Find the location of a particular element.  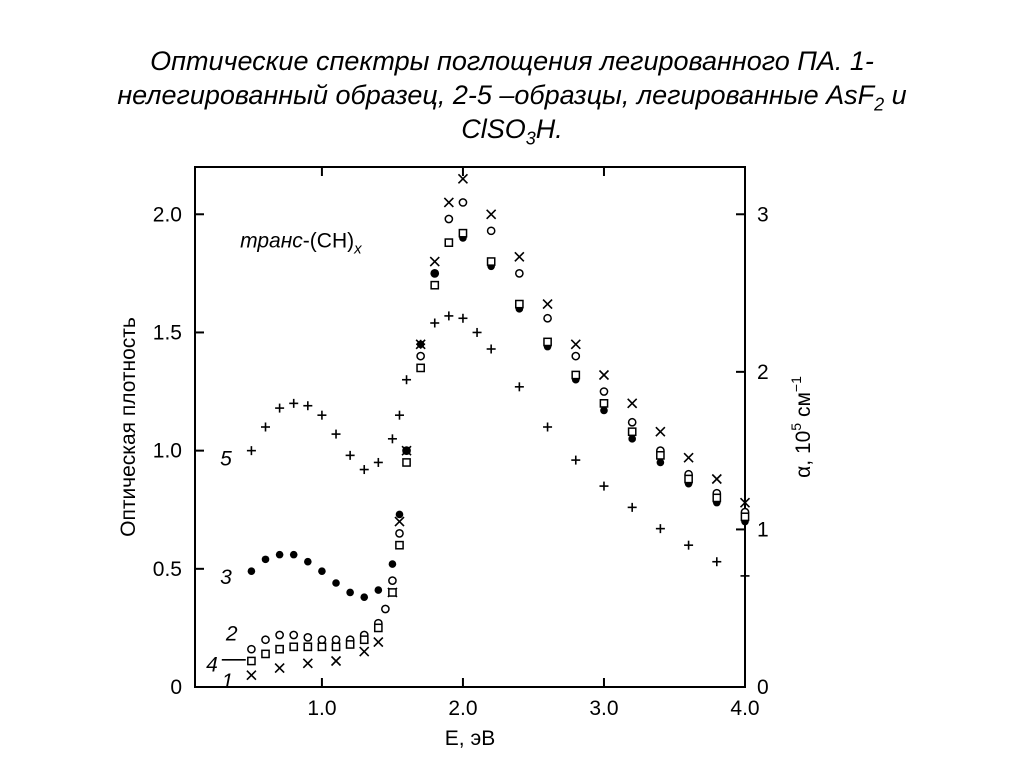

right-y-tick-label: 0 is located at coordinates (763, 687).